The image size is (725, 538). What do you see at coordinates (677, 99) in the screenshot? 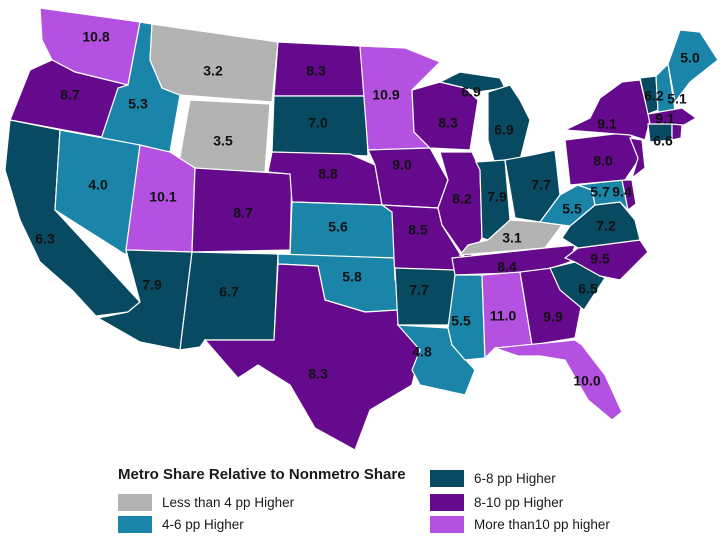
I see `label-NH: 5.1` at bounding box center [677, 99].